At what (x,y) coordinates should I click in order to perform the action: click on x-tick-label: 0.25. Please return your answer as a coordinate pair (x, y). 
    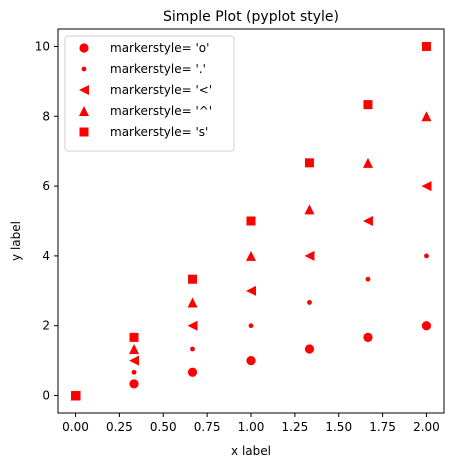
    Looking at the image, I should click on (119, 427).